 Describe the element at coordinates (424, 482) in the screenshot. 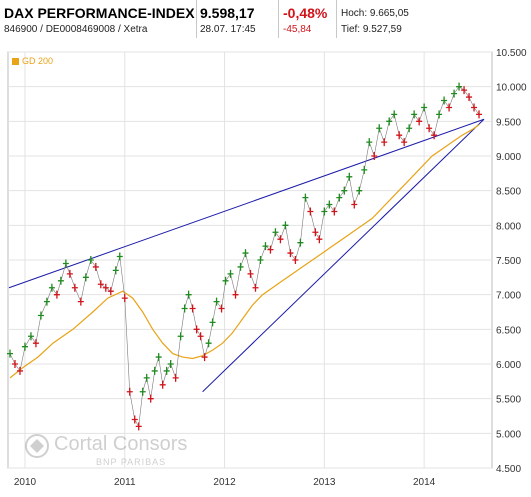

I see `x-tick-label: 2014` at that location.